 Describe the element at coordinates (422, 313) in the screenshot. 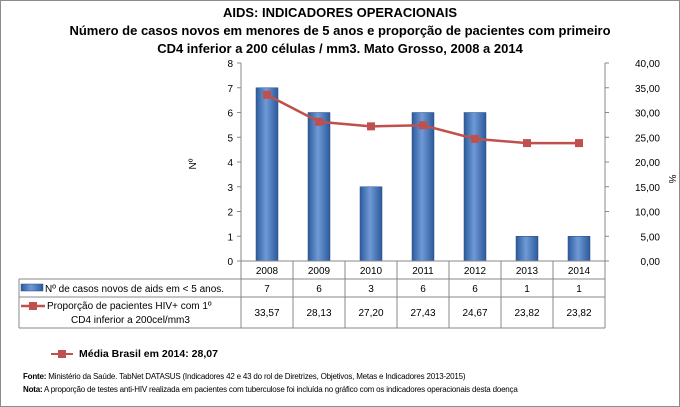

I see `line-value-label: 27,43` at that location.